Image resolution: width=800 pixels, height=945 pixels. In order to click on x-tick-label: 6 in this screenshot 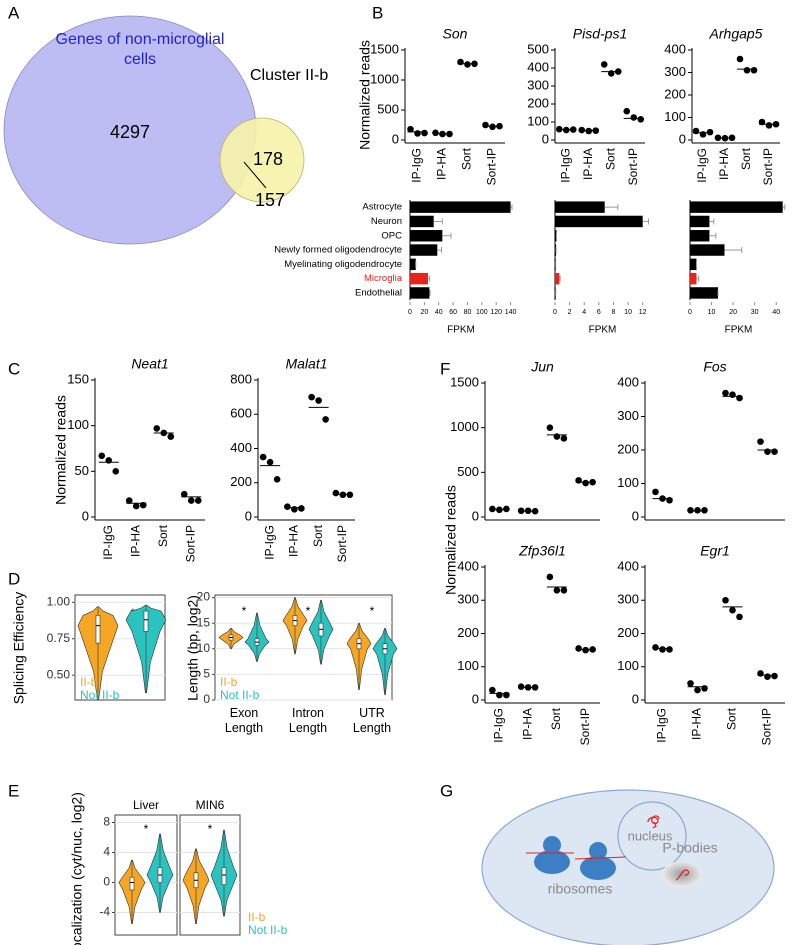, I will do `click(599, 312)`.